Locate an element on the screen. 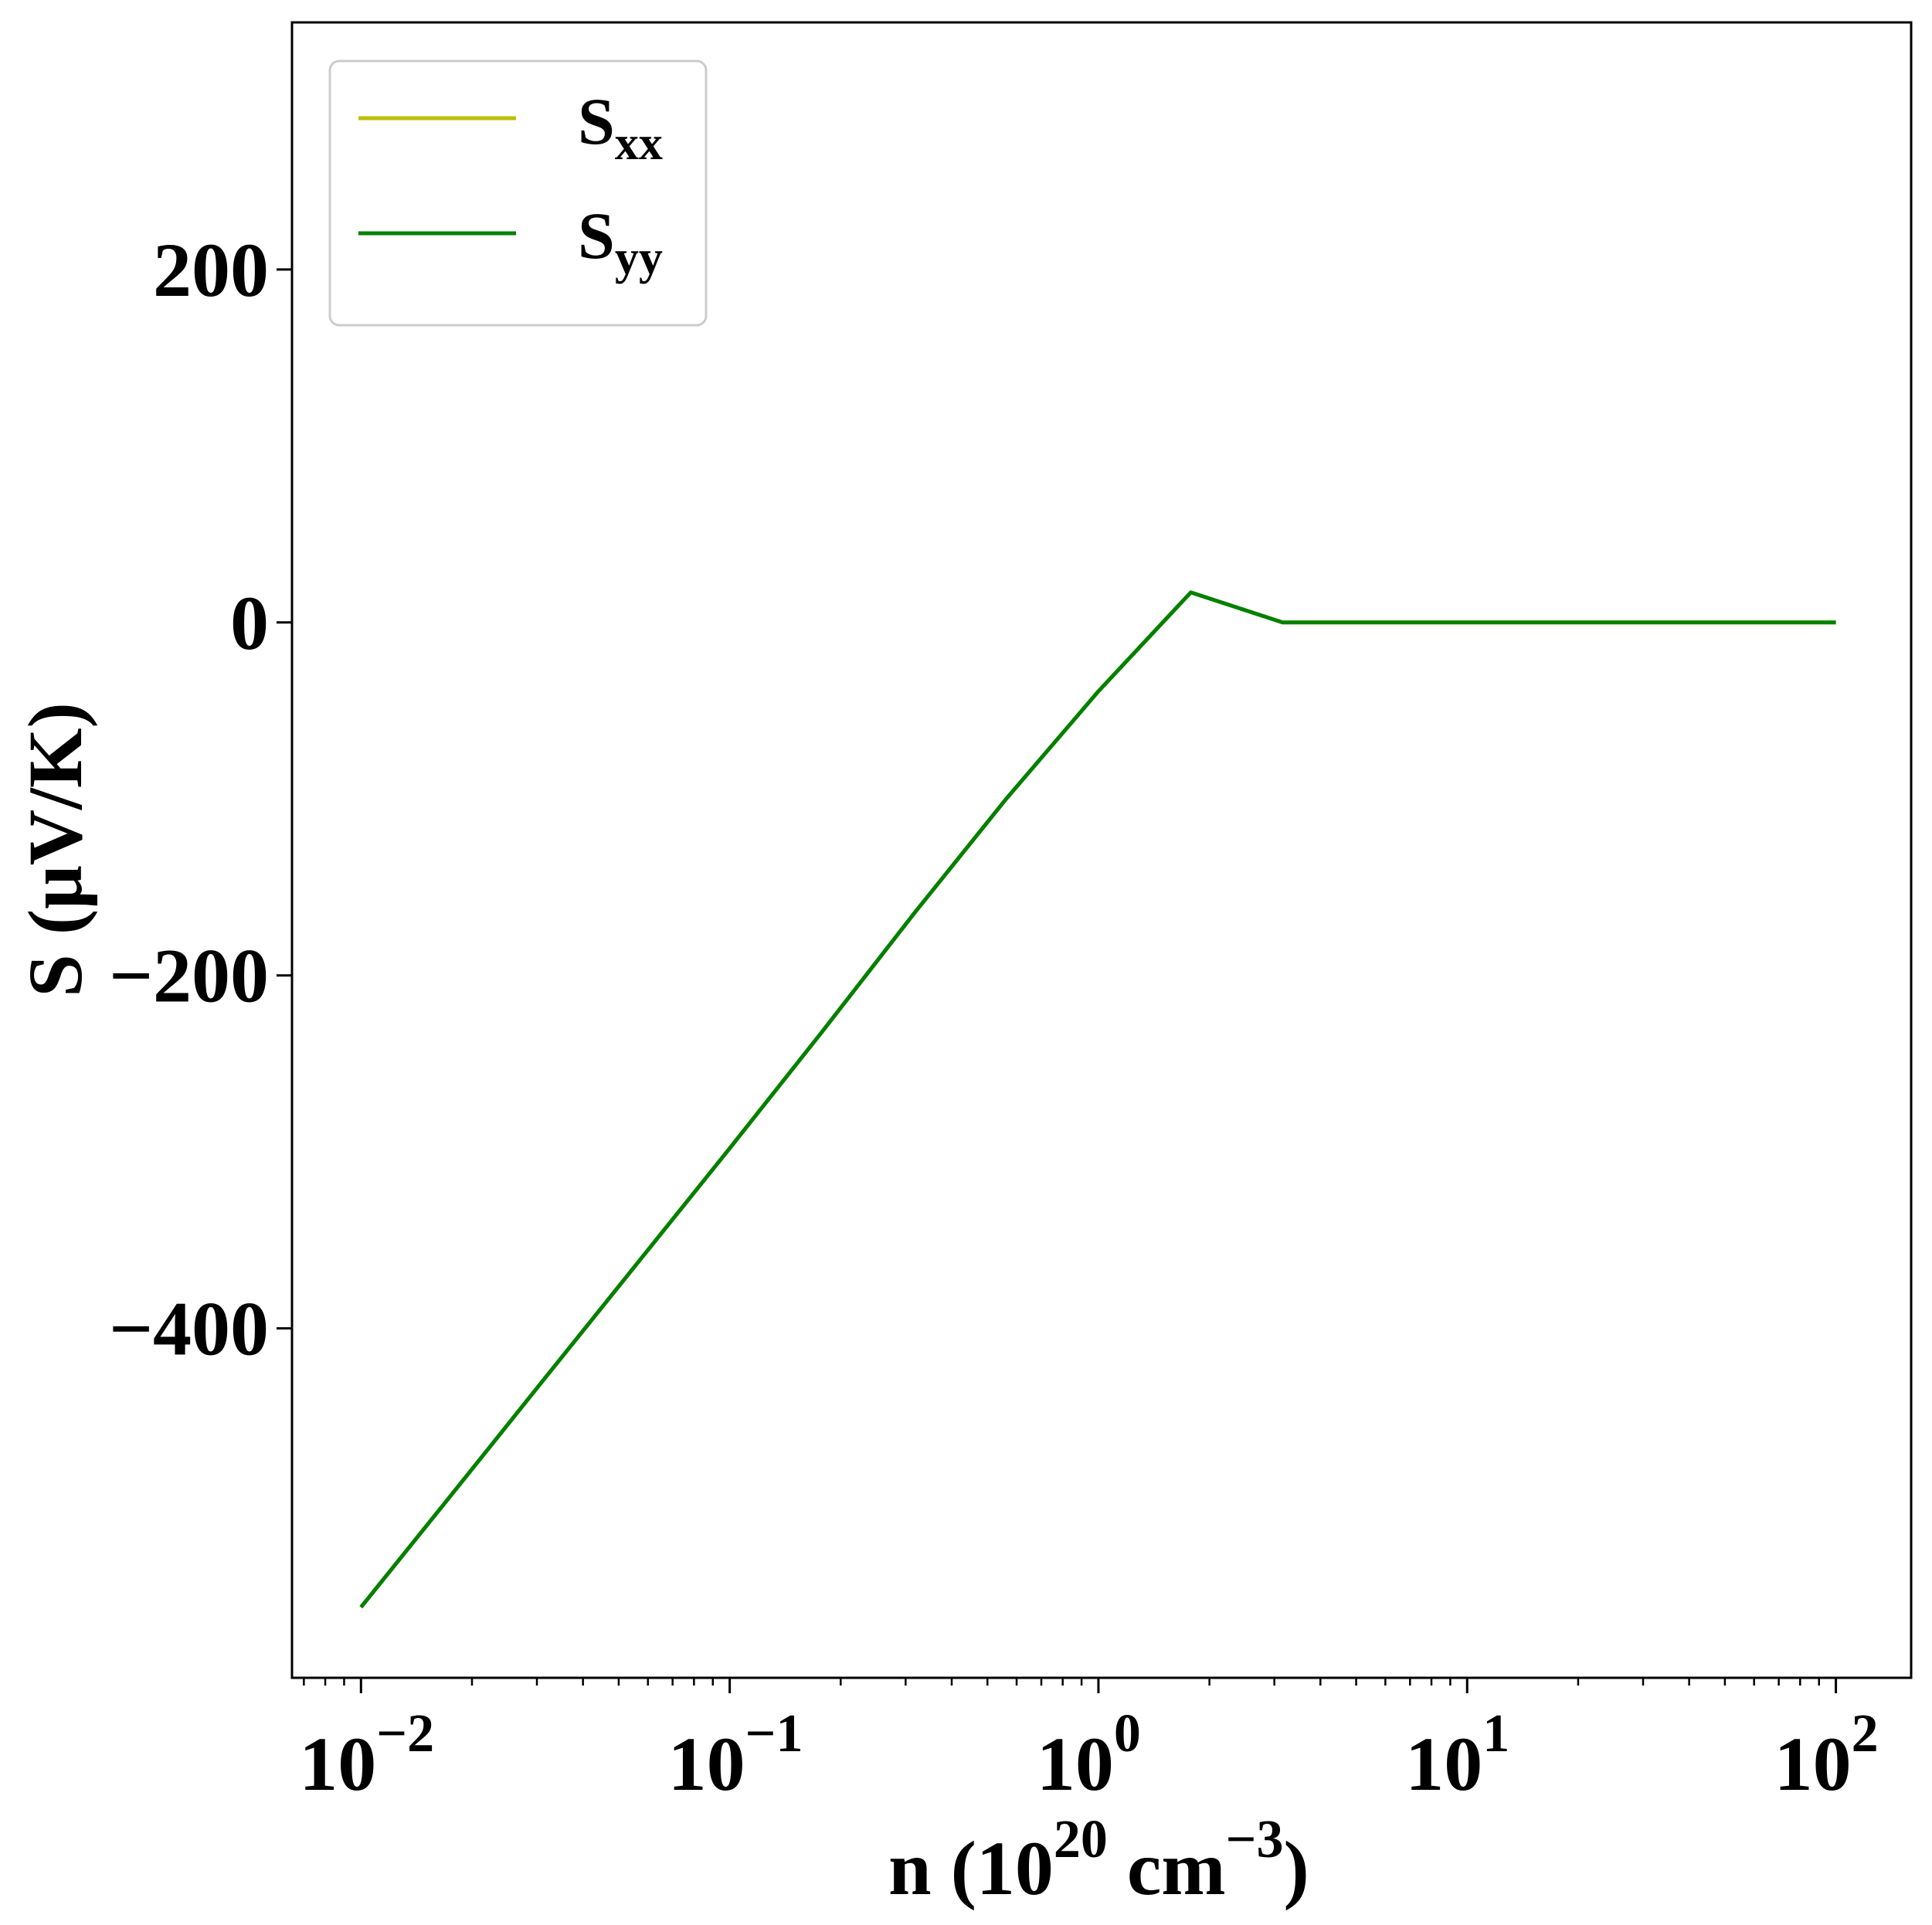  x-axis-label: n (1020 cm−3) is located at coordinates (1099, 1861).